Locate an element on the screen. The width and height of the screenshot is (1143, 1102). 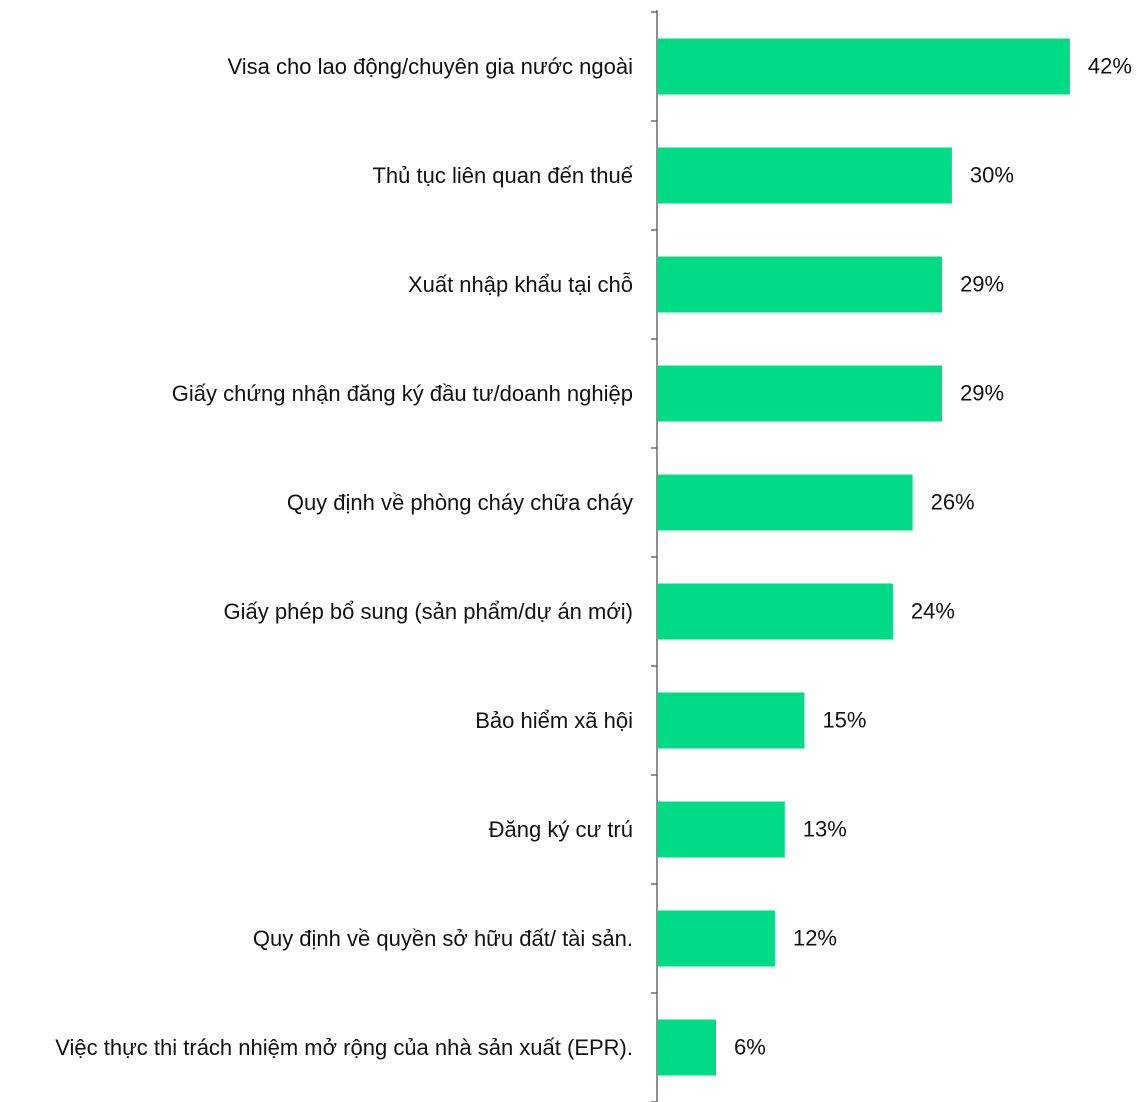
category-label: Đăng ký cư trú is located at coordinates (316, 829).